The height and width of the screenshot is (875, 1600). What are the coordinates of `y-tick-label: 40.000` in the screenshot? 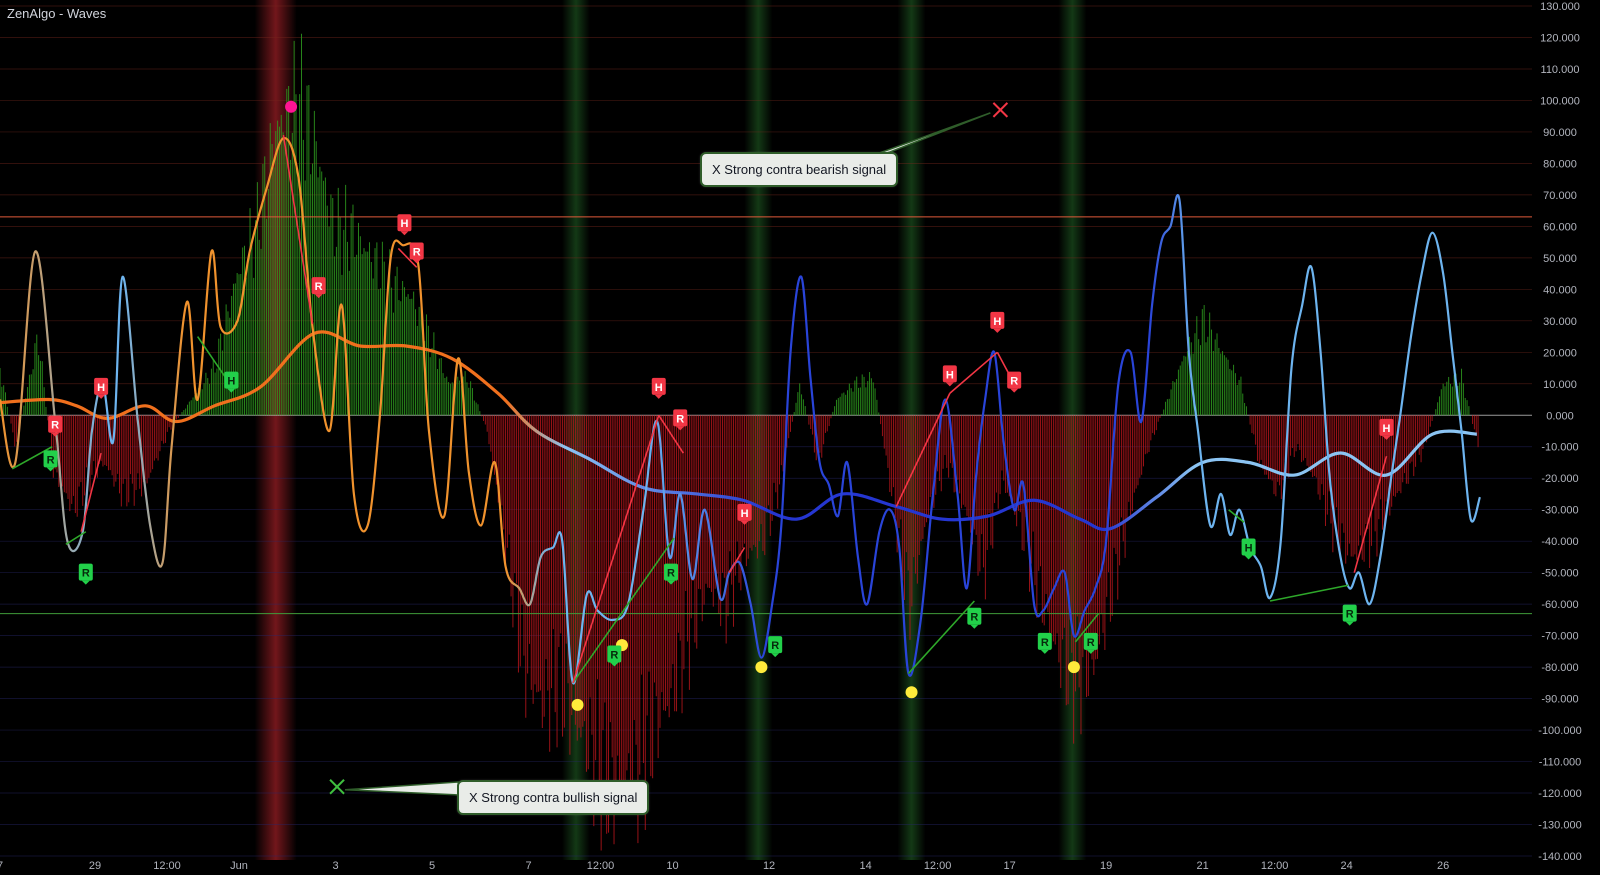 It's located at (1560, 290).